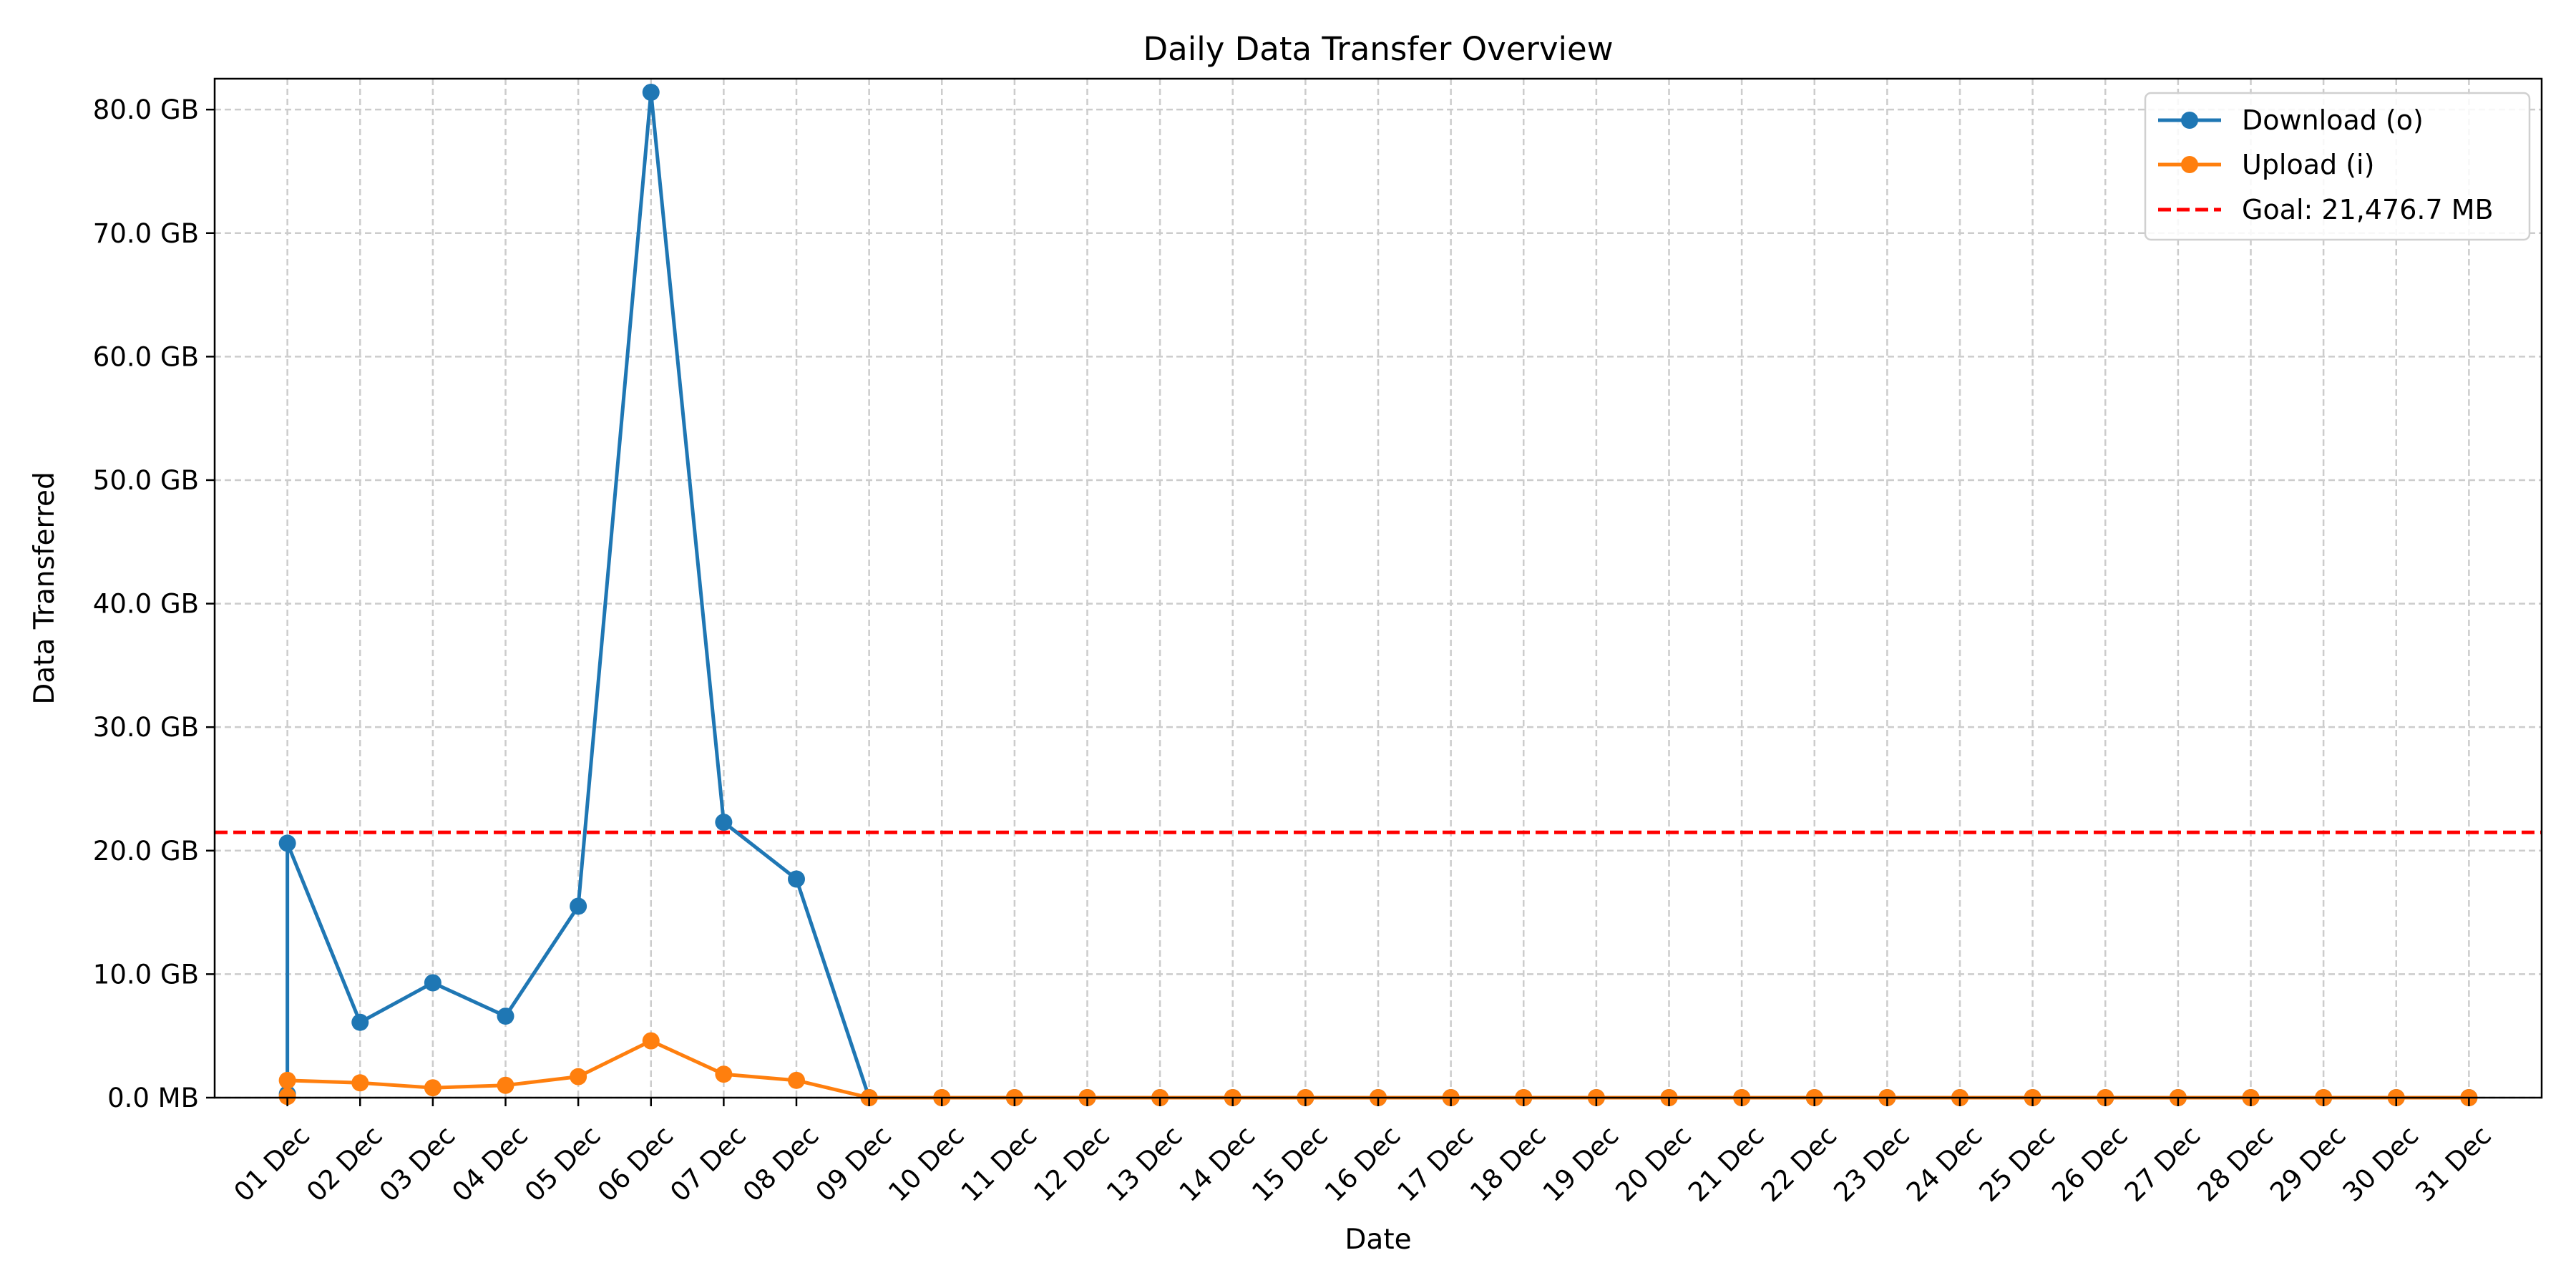 Image resolution: width=2576 pixels, height=1288 pixels. What do you see at coordinates (2333, 120) in the screenshot?
I see `legend-download-label: Download (o)` at bounding box center [2333, 120].